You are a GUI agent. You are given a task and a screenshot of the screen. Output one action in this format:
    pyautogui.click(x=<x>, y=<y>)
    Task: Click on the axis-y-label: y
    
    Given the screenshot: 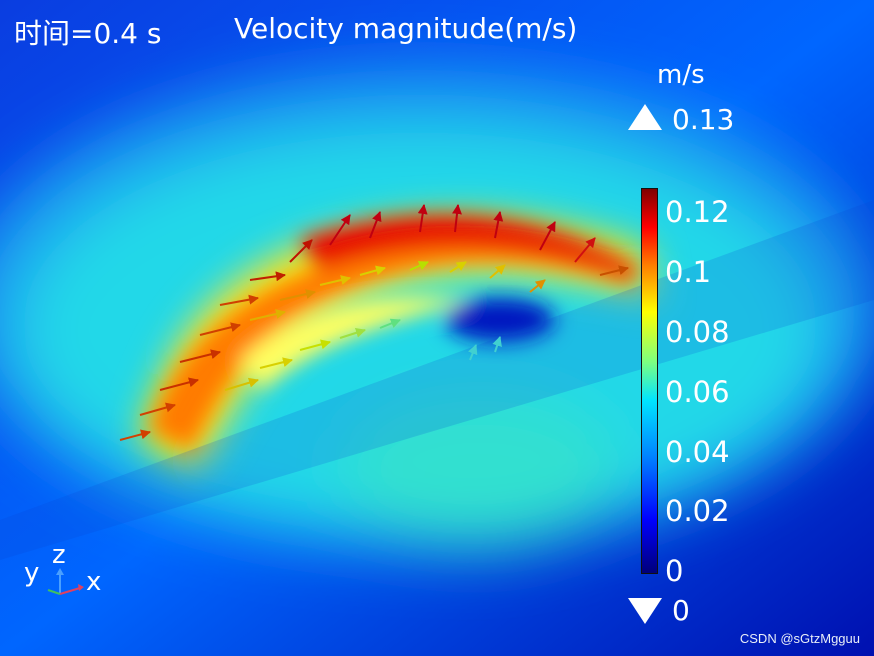 What is the action you would take?
    pyautogui.click(x=32, y=573)
    